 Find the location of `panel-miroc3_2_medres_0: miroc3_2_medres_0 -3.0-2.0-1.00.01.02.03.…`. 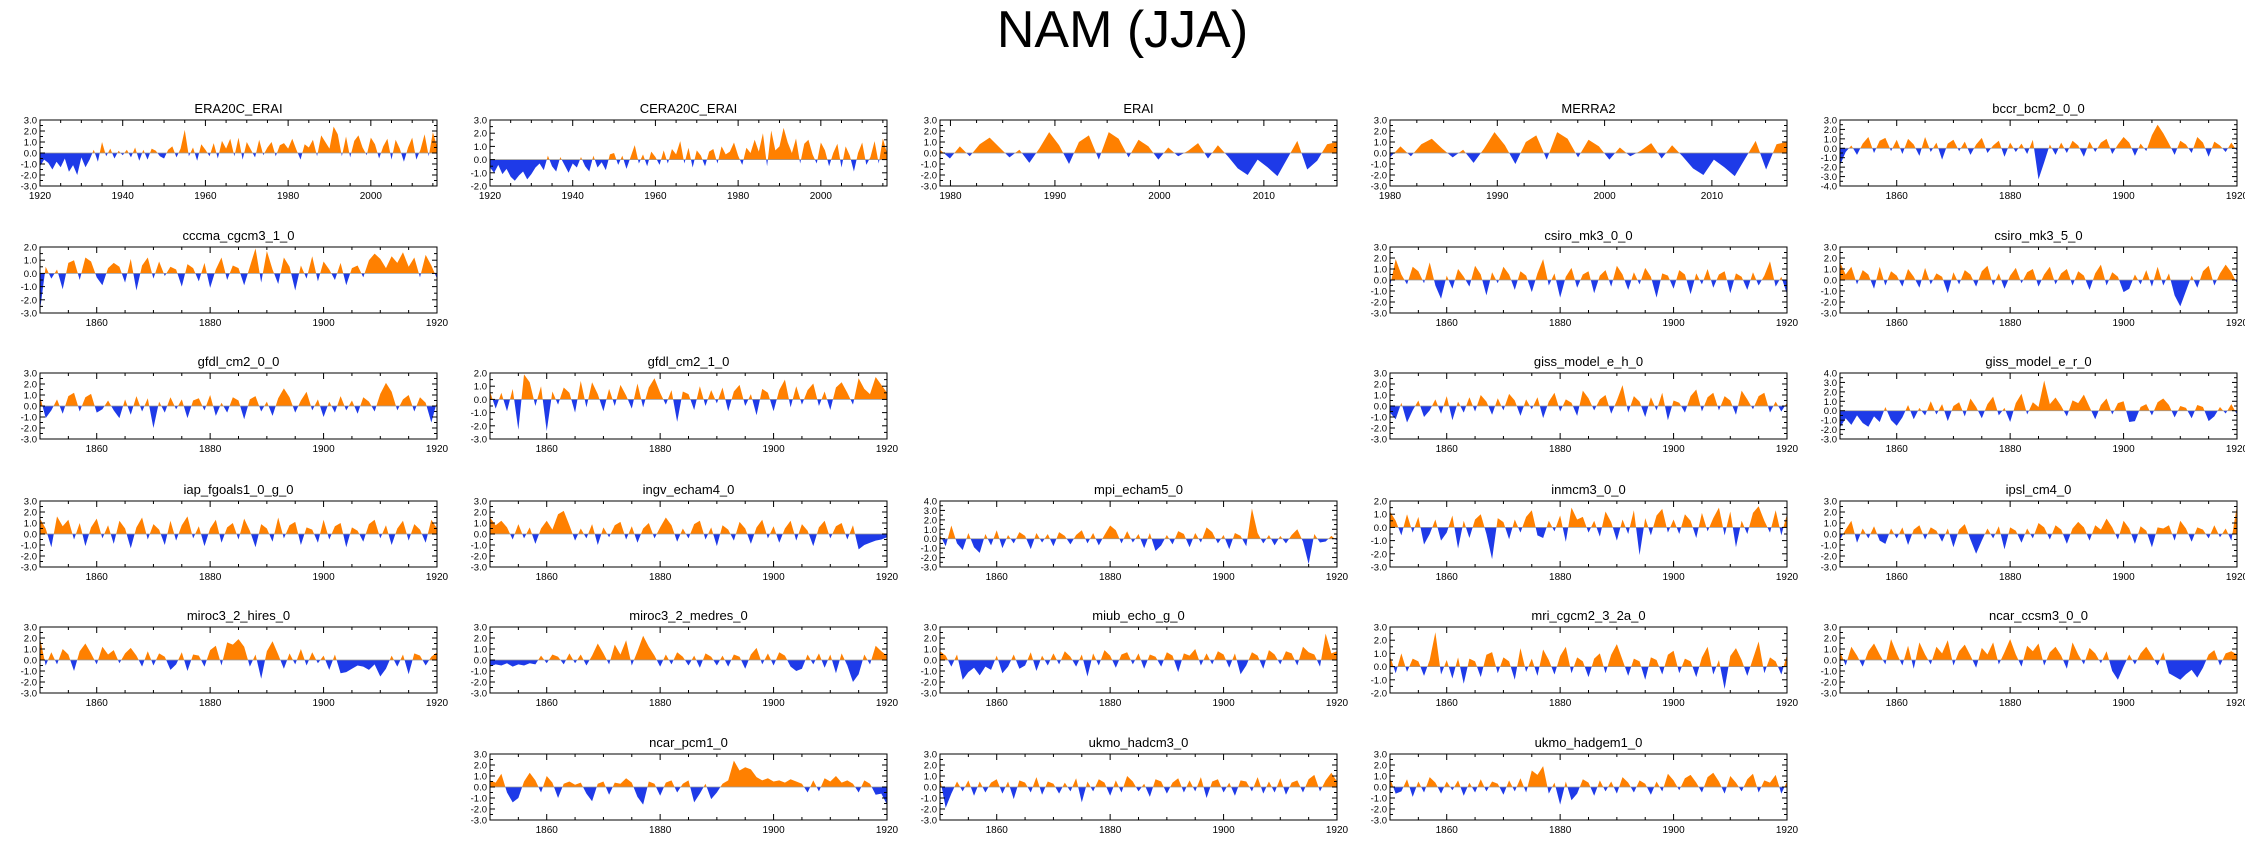

panel-miroc3_2_medres_0: miroc3_2_medres_0 -3.0-2.0-1.00.01.02.03.… is located at coordinates (685, 658).